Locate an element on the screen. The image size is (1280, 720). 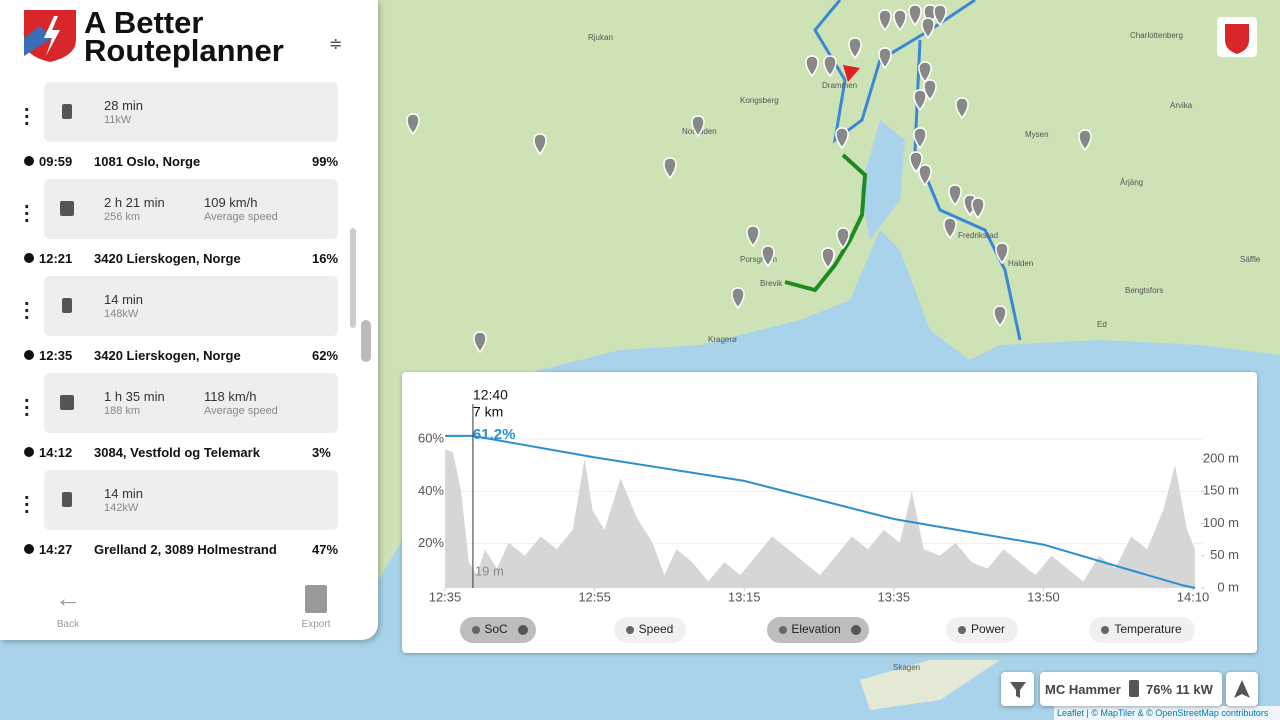
vehicle-box: MC Hammer 76% 11 kW is located at coordinates (1131, 689).